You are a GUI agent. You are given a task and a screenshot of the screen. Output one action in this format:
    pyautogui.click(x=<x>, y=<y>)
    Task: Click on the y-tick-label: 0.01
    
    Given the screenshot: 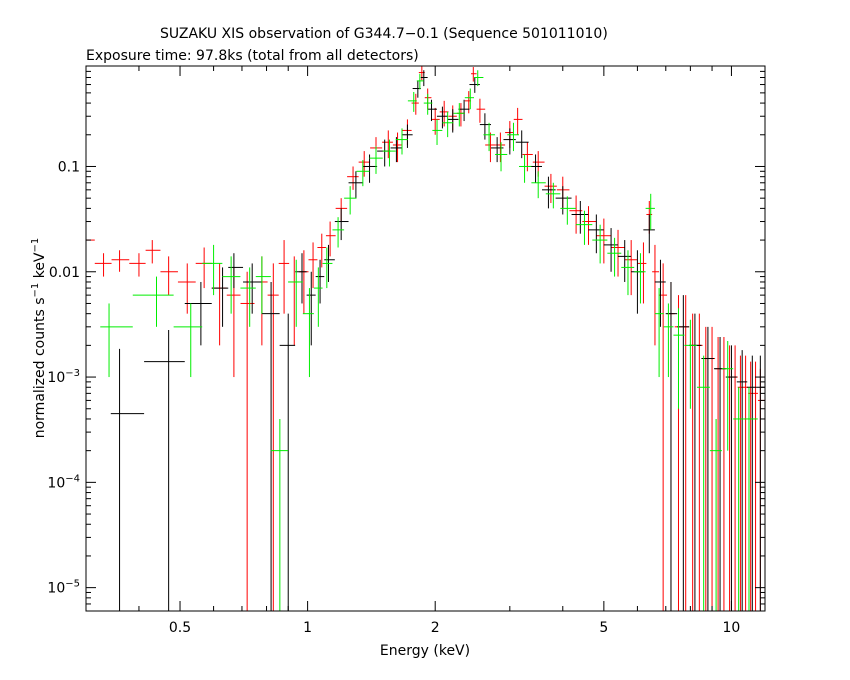 What is the action you would take?
    pyautogui.click(x=64, y=273)
    